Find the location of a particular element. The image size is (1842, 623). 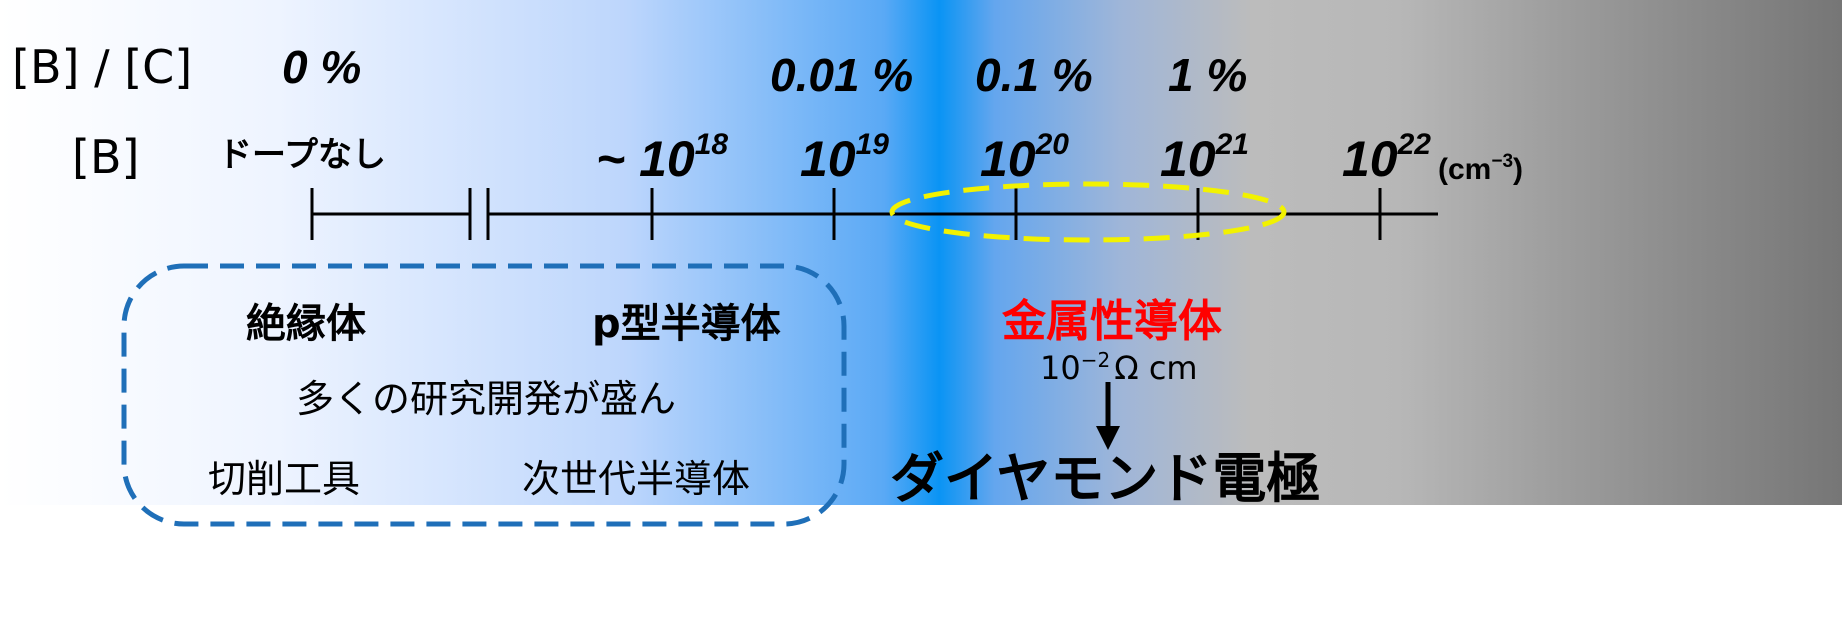

concentration-axis is located at coordinates (874, 214).